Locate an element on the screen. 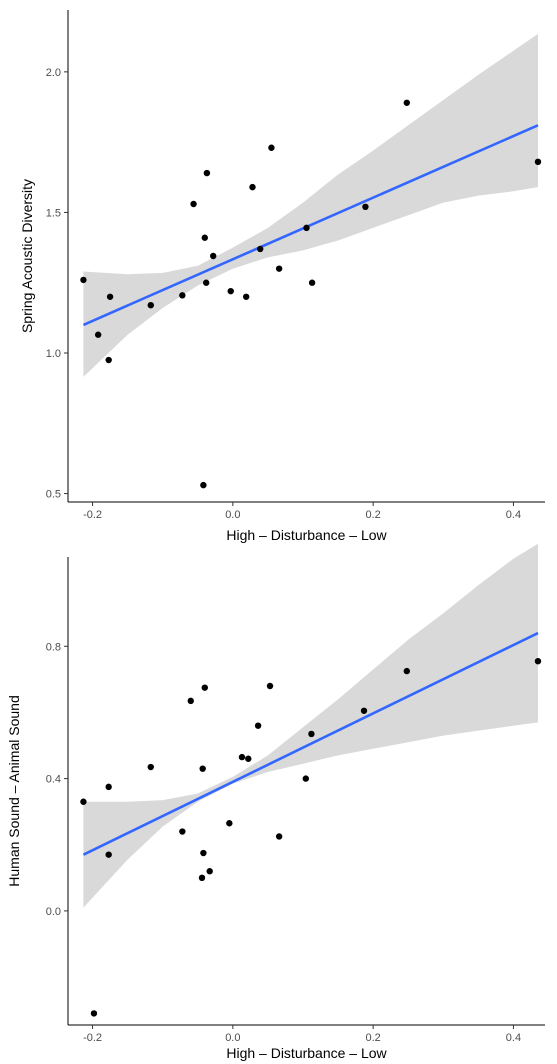 This screenshot has height=1064, width=557. y-tick-label: 1.5 is located at coordinates (53, 213).